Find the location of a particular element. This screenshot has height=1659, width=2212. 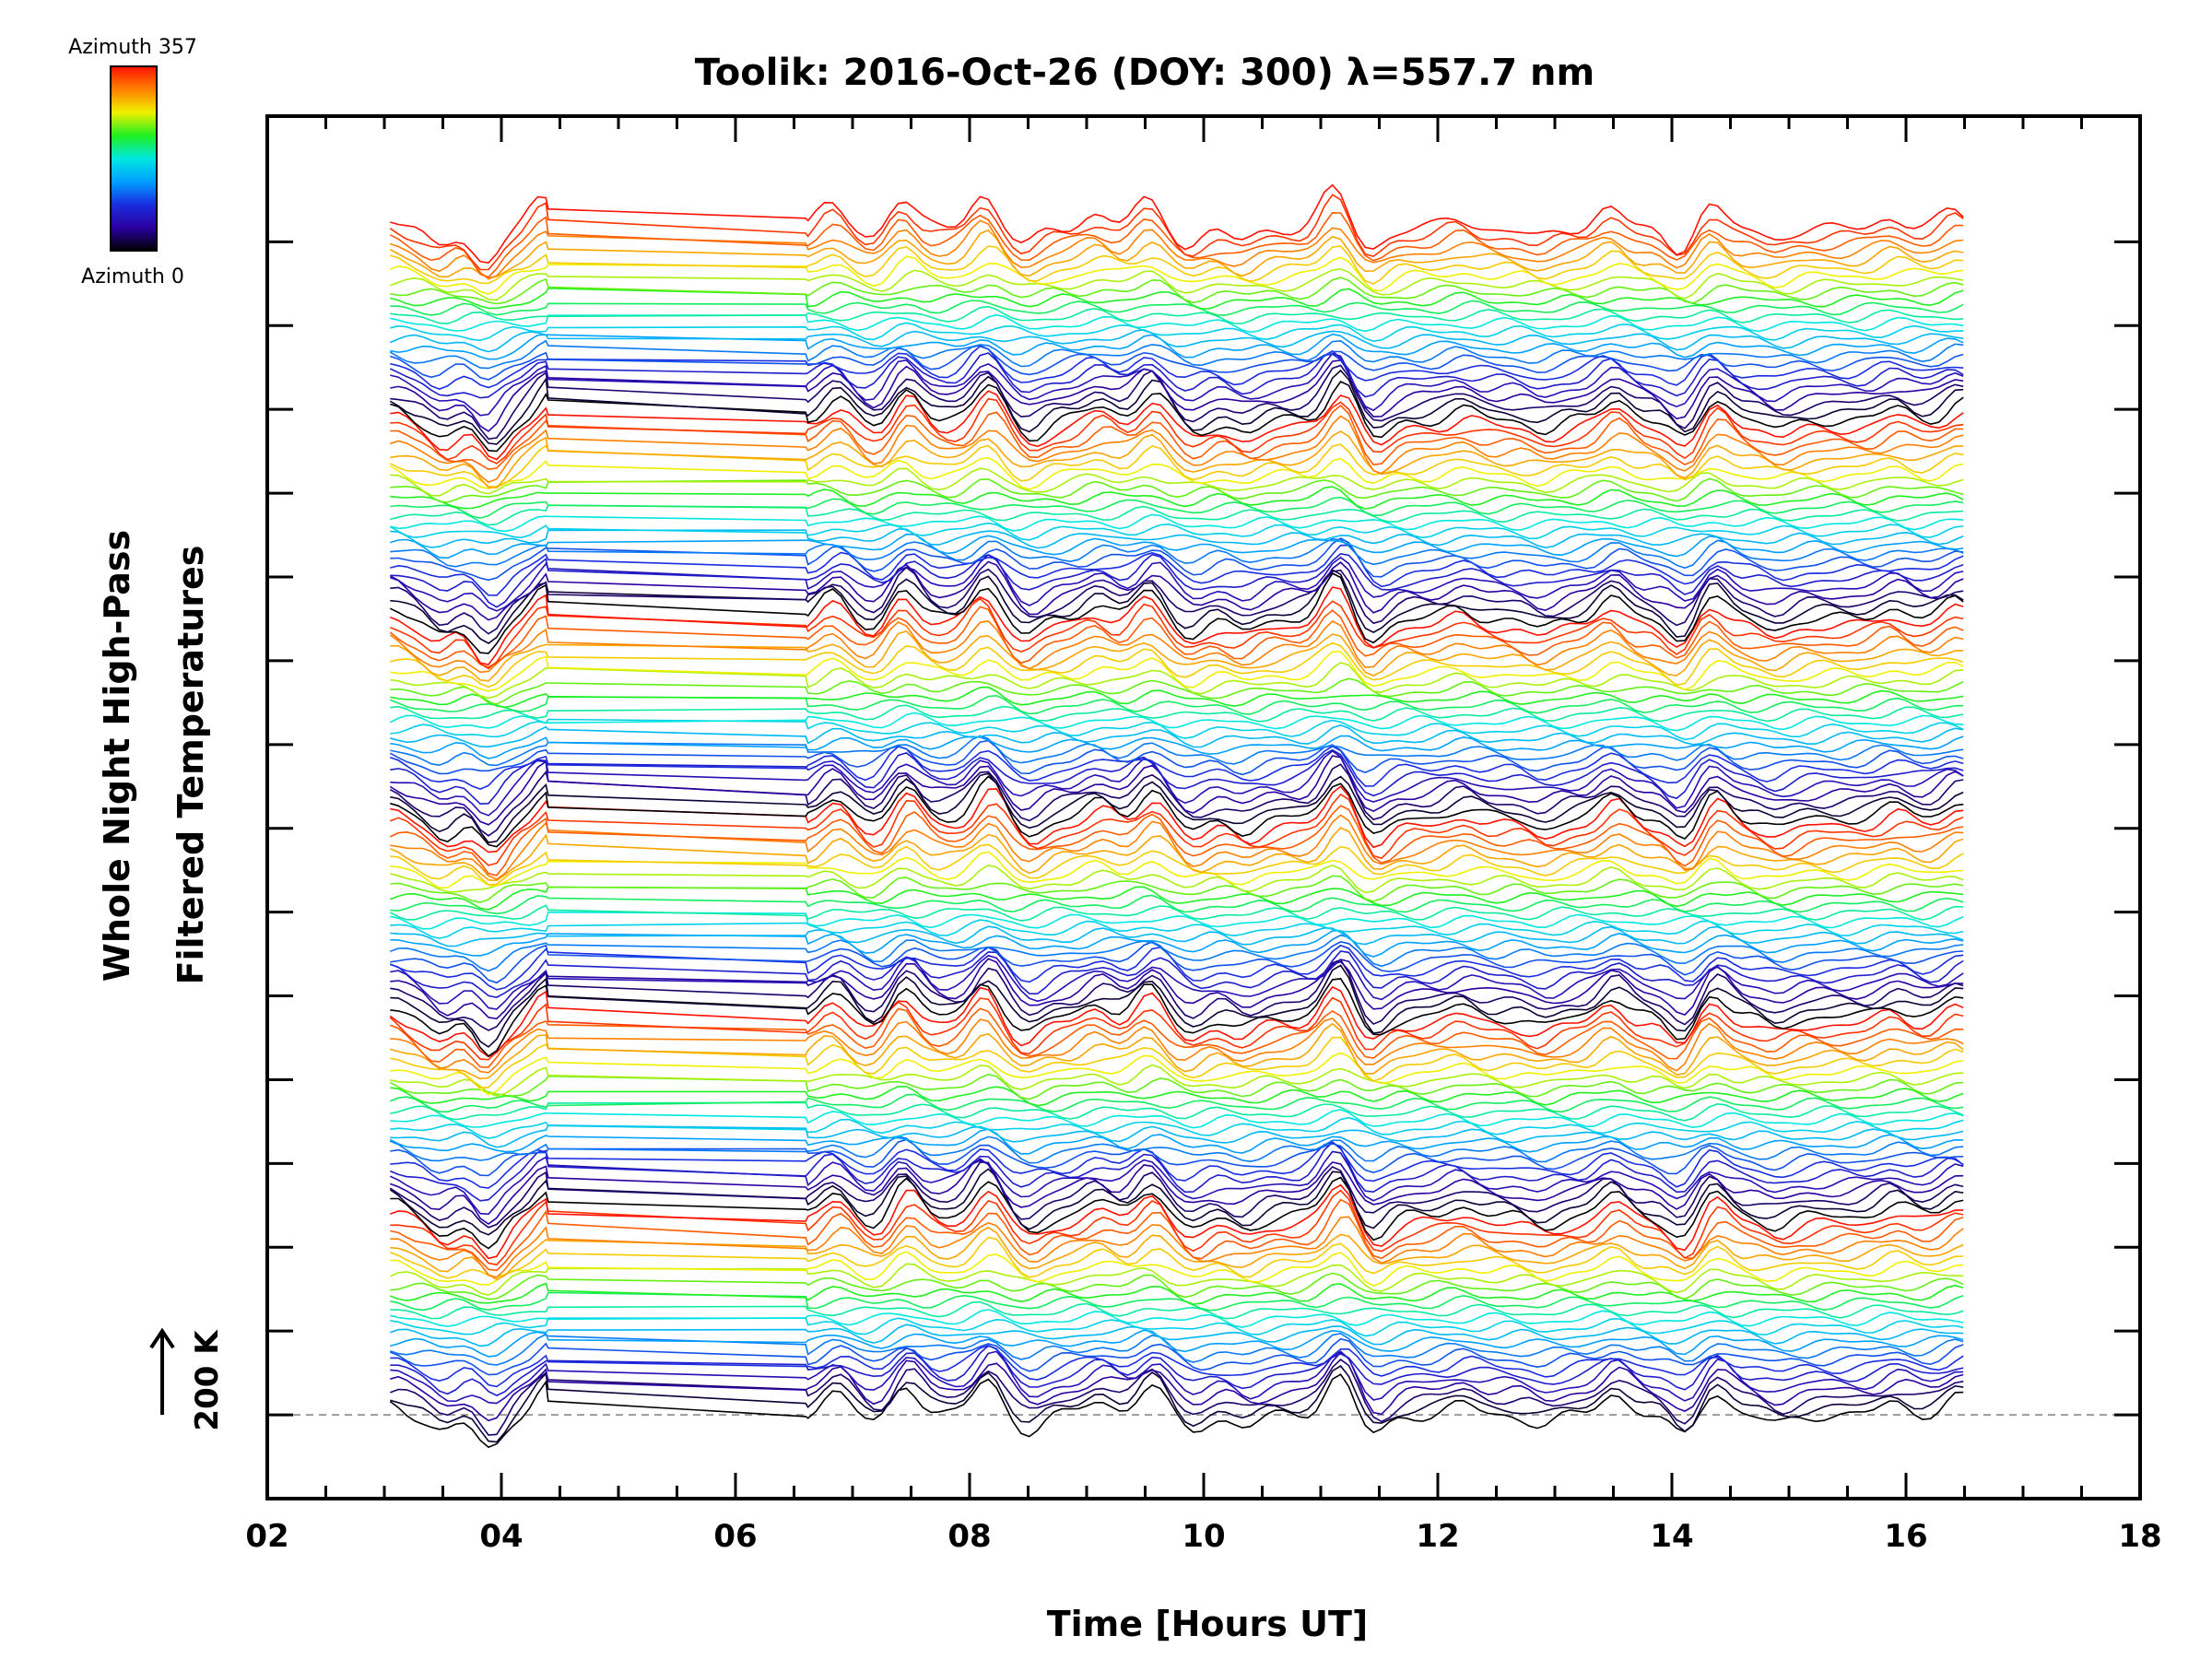

x-tick-label: 10 is located at coordinates (1203, 1536).